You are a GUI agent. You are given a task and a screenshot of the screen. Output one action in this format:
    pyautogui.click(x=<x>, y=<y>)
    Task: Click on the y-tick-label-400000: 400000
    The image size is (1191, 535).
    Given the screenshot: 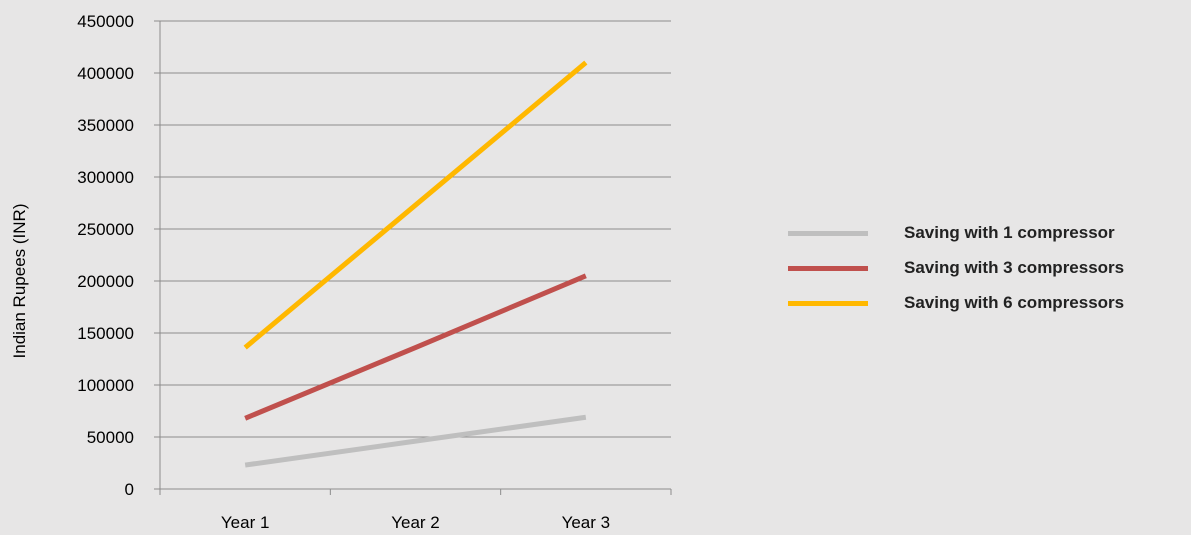 What is the action you would take?
    pyautogui.click(x=105, y=73)
    